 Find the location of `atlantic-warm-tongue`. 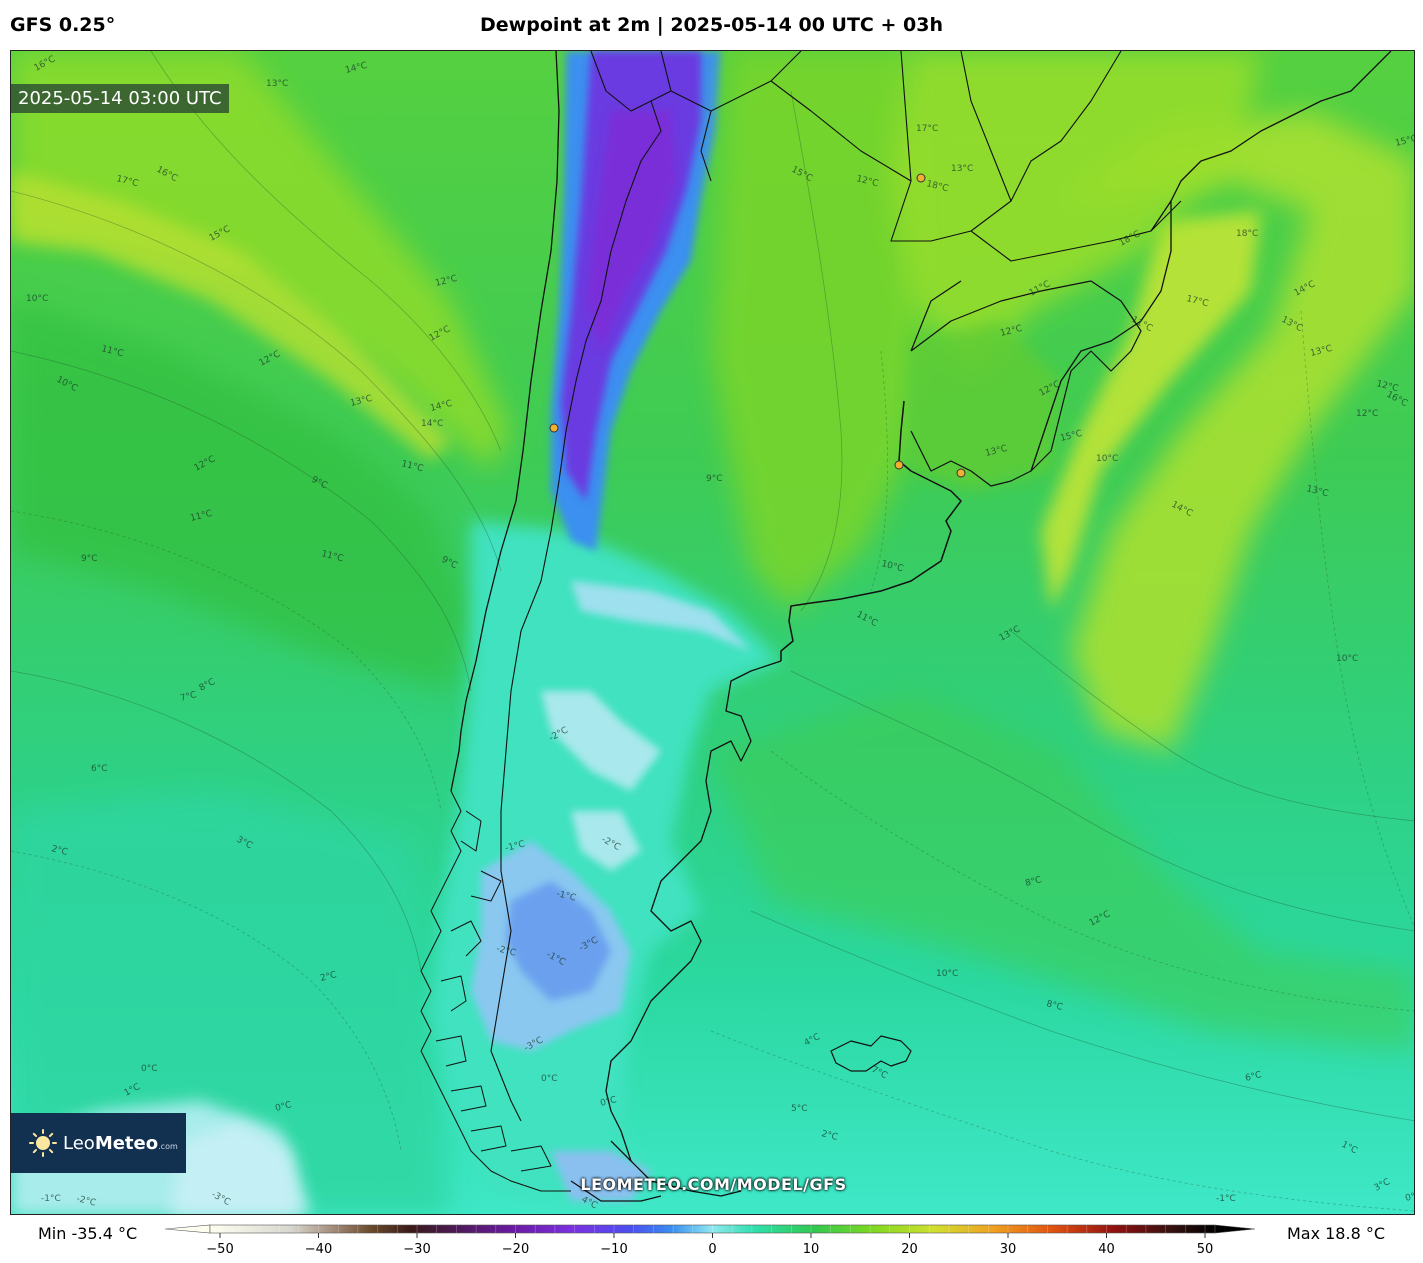

atlantic-warm-tongue is located at coordinates (1237, 431).